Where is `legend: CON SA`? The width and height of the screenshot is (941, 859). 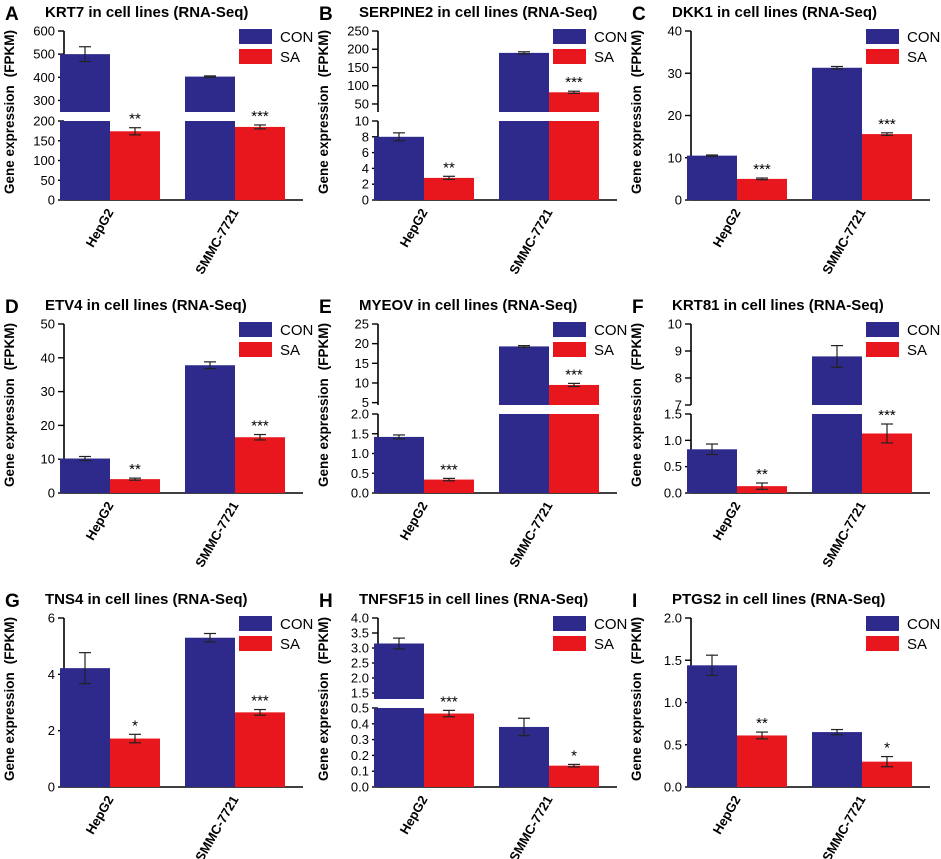 legend: CON SA is located at coordinates (903, 634).